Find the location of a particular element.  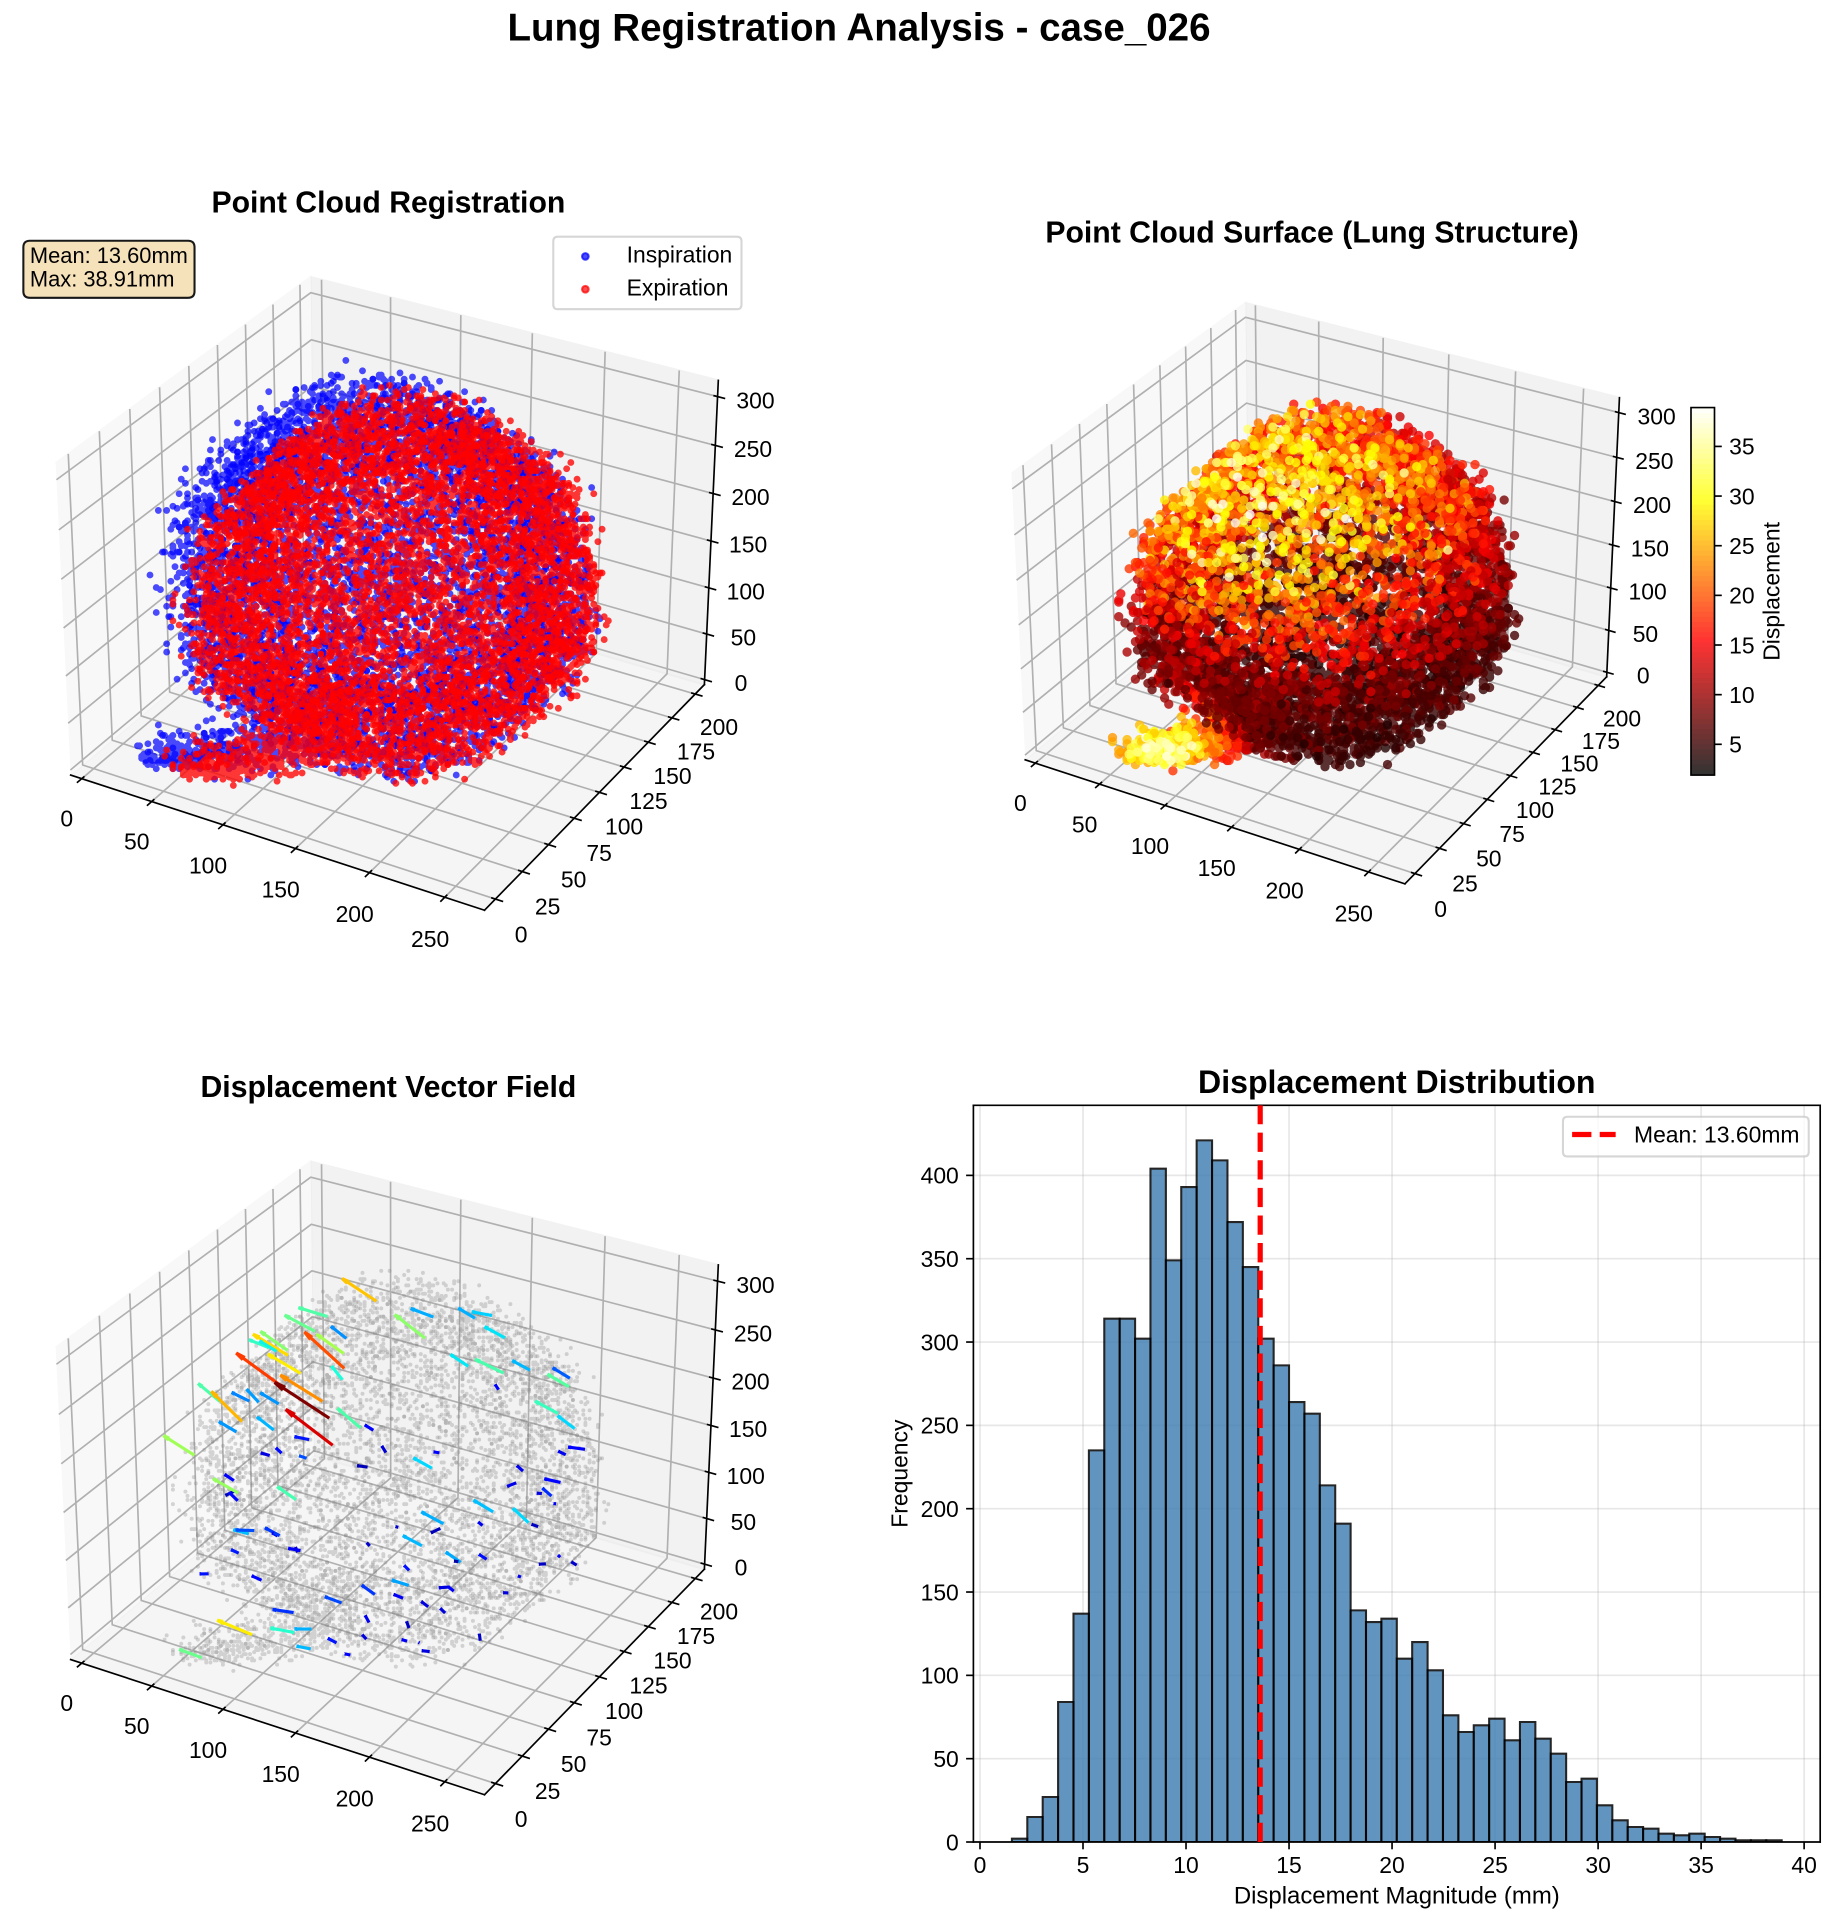

svg-text:Point Cloud Surface (Lung Stru: Point Cloud Surface (Lung Structure) is located at coordinates (1311, 233).